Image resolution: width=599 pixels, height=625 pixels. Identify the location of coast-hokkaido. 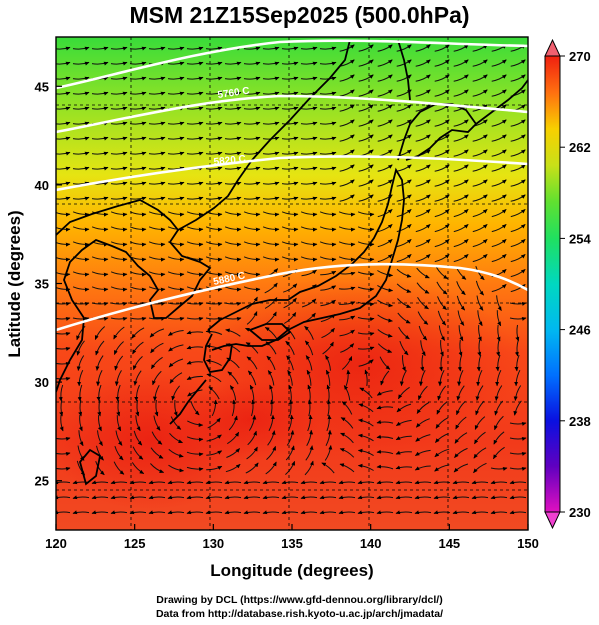
(437, 132).